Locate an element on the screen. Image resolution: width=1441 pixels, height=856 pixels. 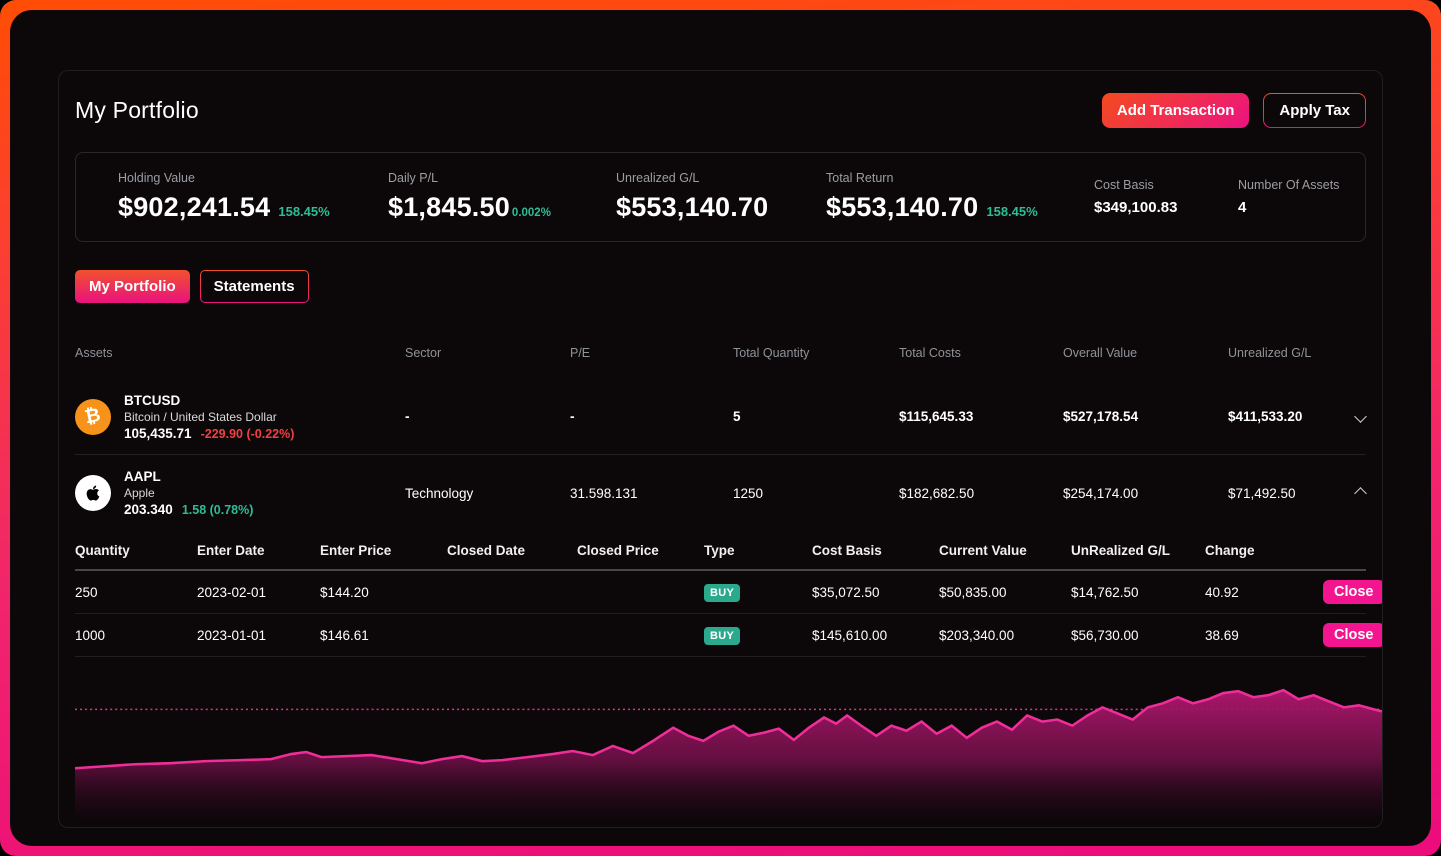
total-costs-cell: $115,645.33 is located at coordinates (936, 416).